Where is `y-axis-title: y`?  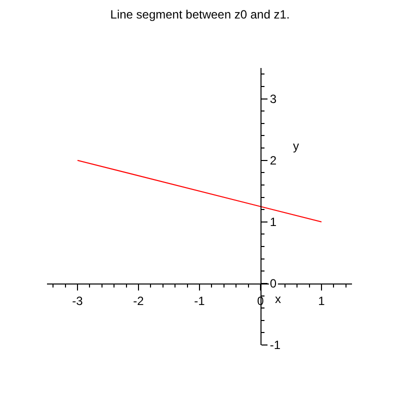 y-axis-title: y is located at coordinates (296, 146).